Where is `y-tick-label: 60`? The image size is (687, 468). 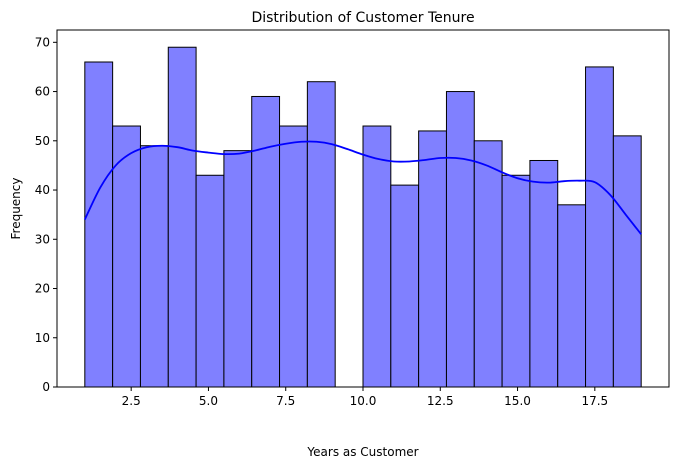 y-tick-label: 60 is located at coordinates (42, 92).